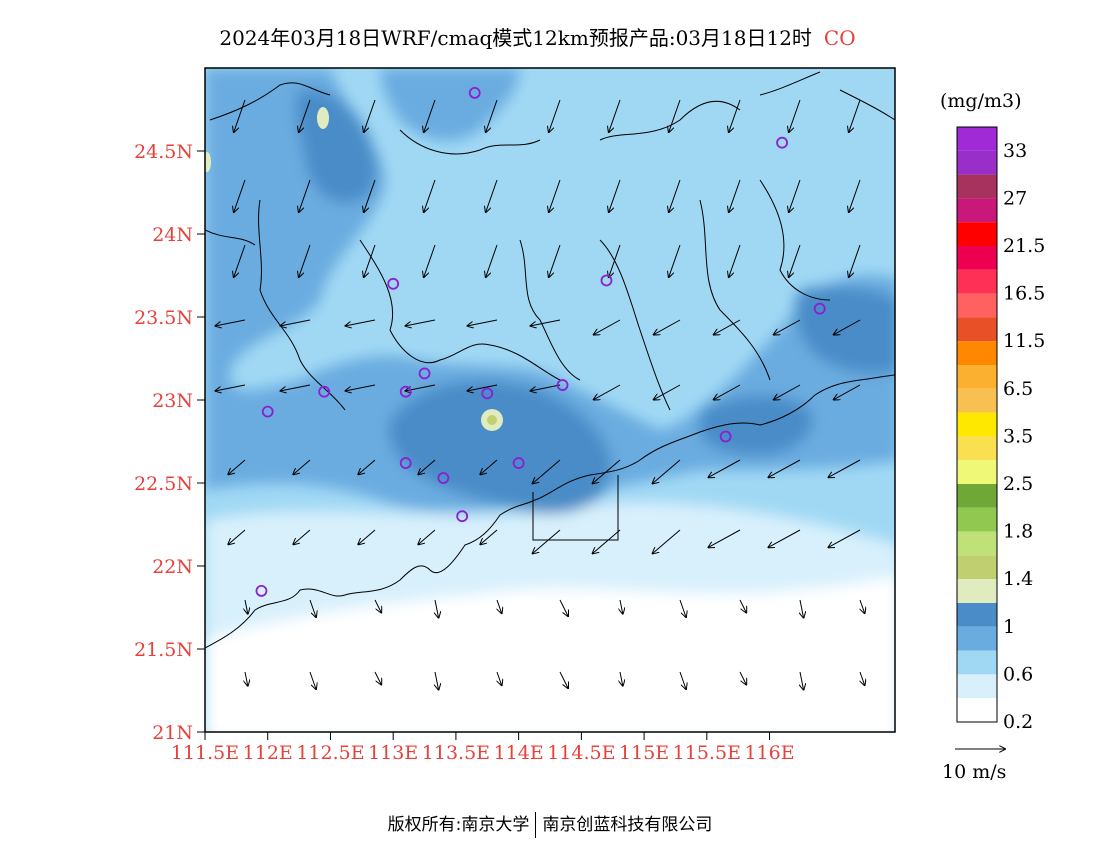  Describe the element at coordinates (1024, 246) in the screenshot. I see `legend-label: 21.5` at that location.